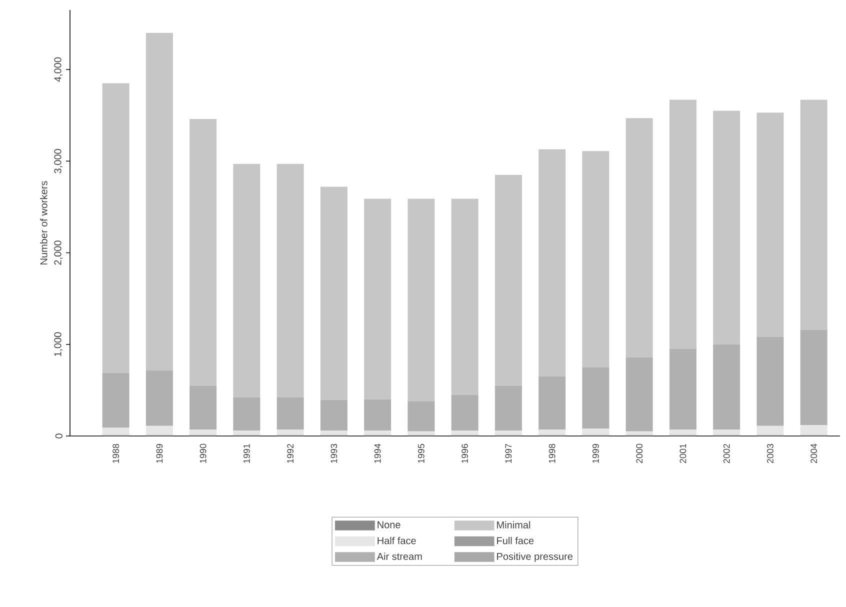  Describe the element at coordinates (58, 252) in the screenshot. I see `y-tick-label: 2,000` at that location.